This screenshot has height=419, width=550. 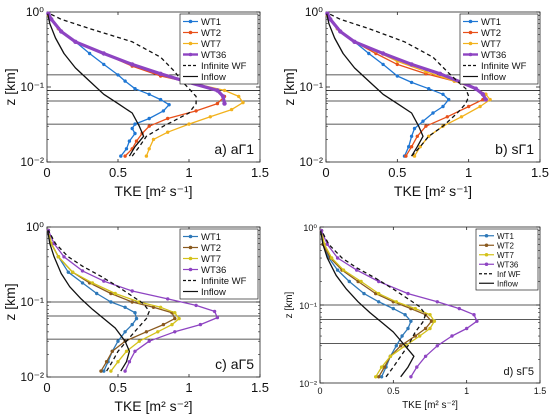 I want to click on y-tick-label: 10⁻¹, so click(x=32, y=87).